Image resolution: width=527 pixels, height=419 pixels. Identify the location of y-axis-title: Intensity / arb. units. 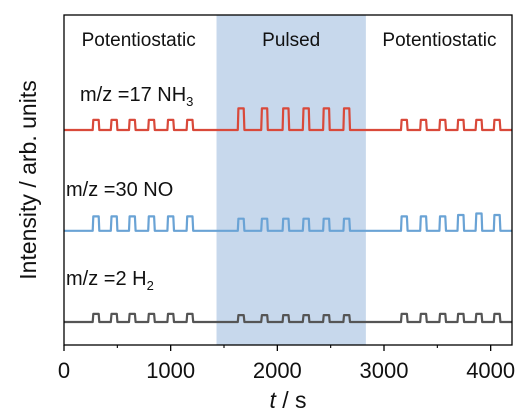
(28, 179).